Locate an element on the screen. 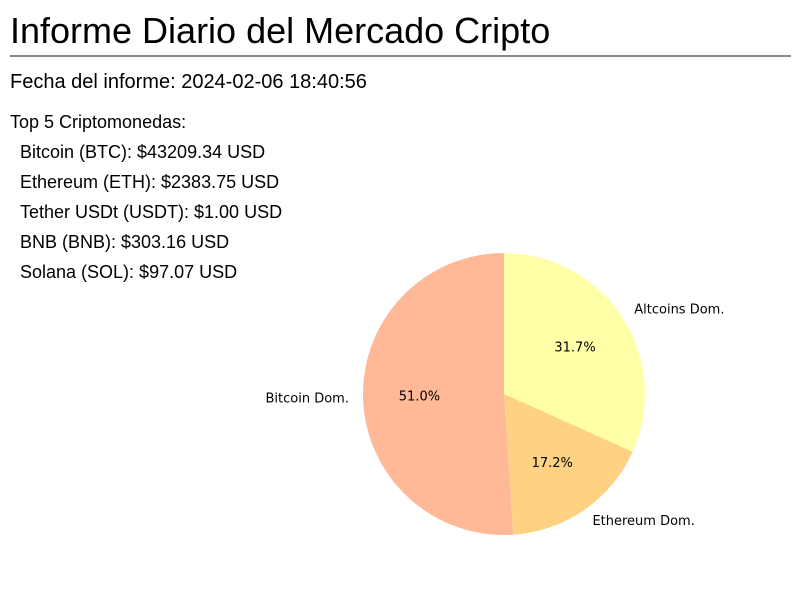 The width and height of the screenshot is (800, 600). pie-percent-label-altcoins-dom: 31.7% is located at coordinates (574, 348).